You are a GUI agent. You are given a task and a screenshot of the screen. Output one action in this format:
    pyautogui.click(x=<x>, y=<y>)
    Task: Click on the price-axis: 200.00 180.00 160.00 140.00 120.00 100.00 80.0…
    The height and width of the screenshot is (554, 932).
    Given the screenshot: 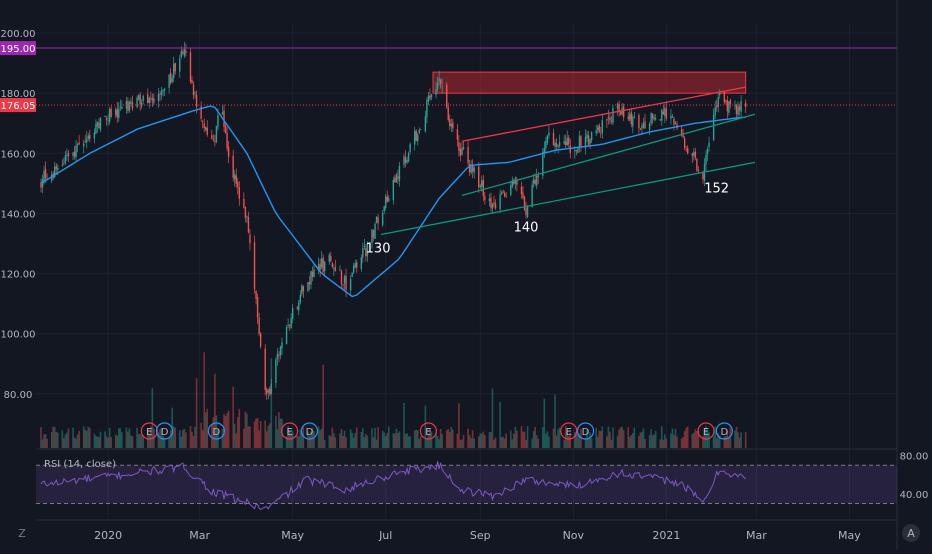 What is the action you would take?
    pyautogui.click(x=18, y=215)
    